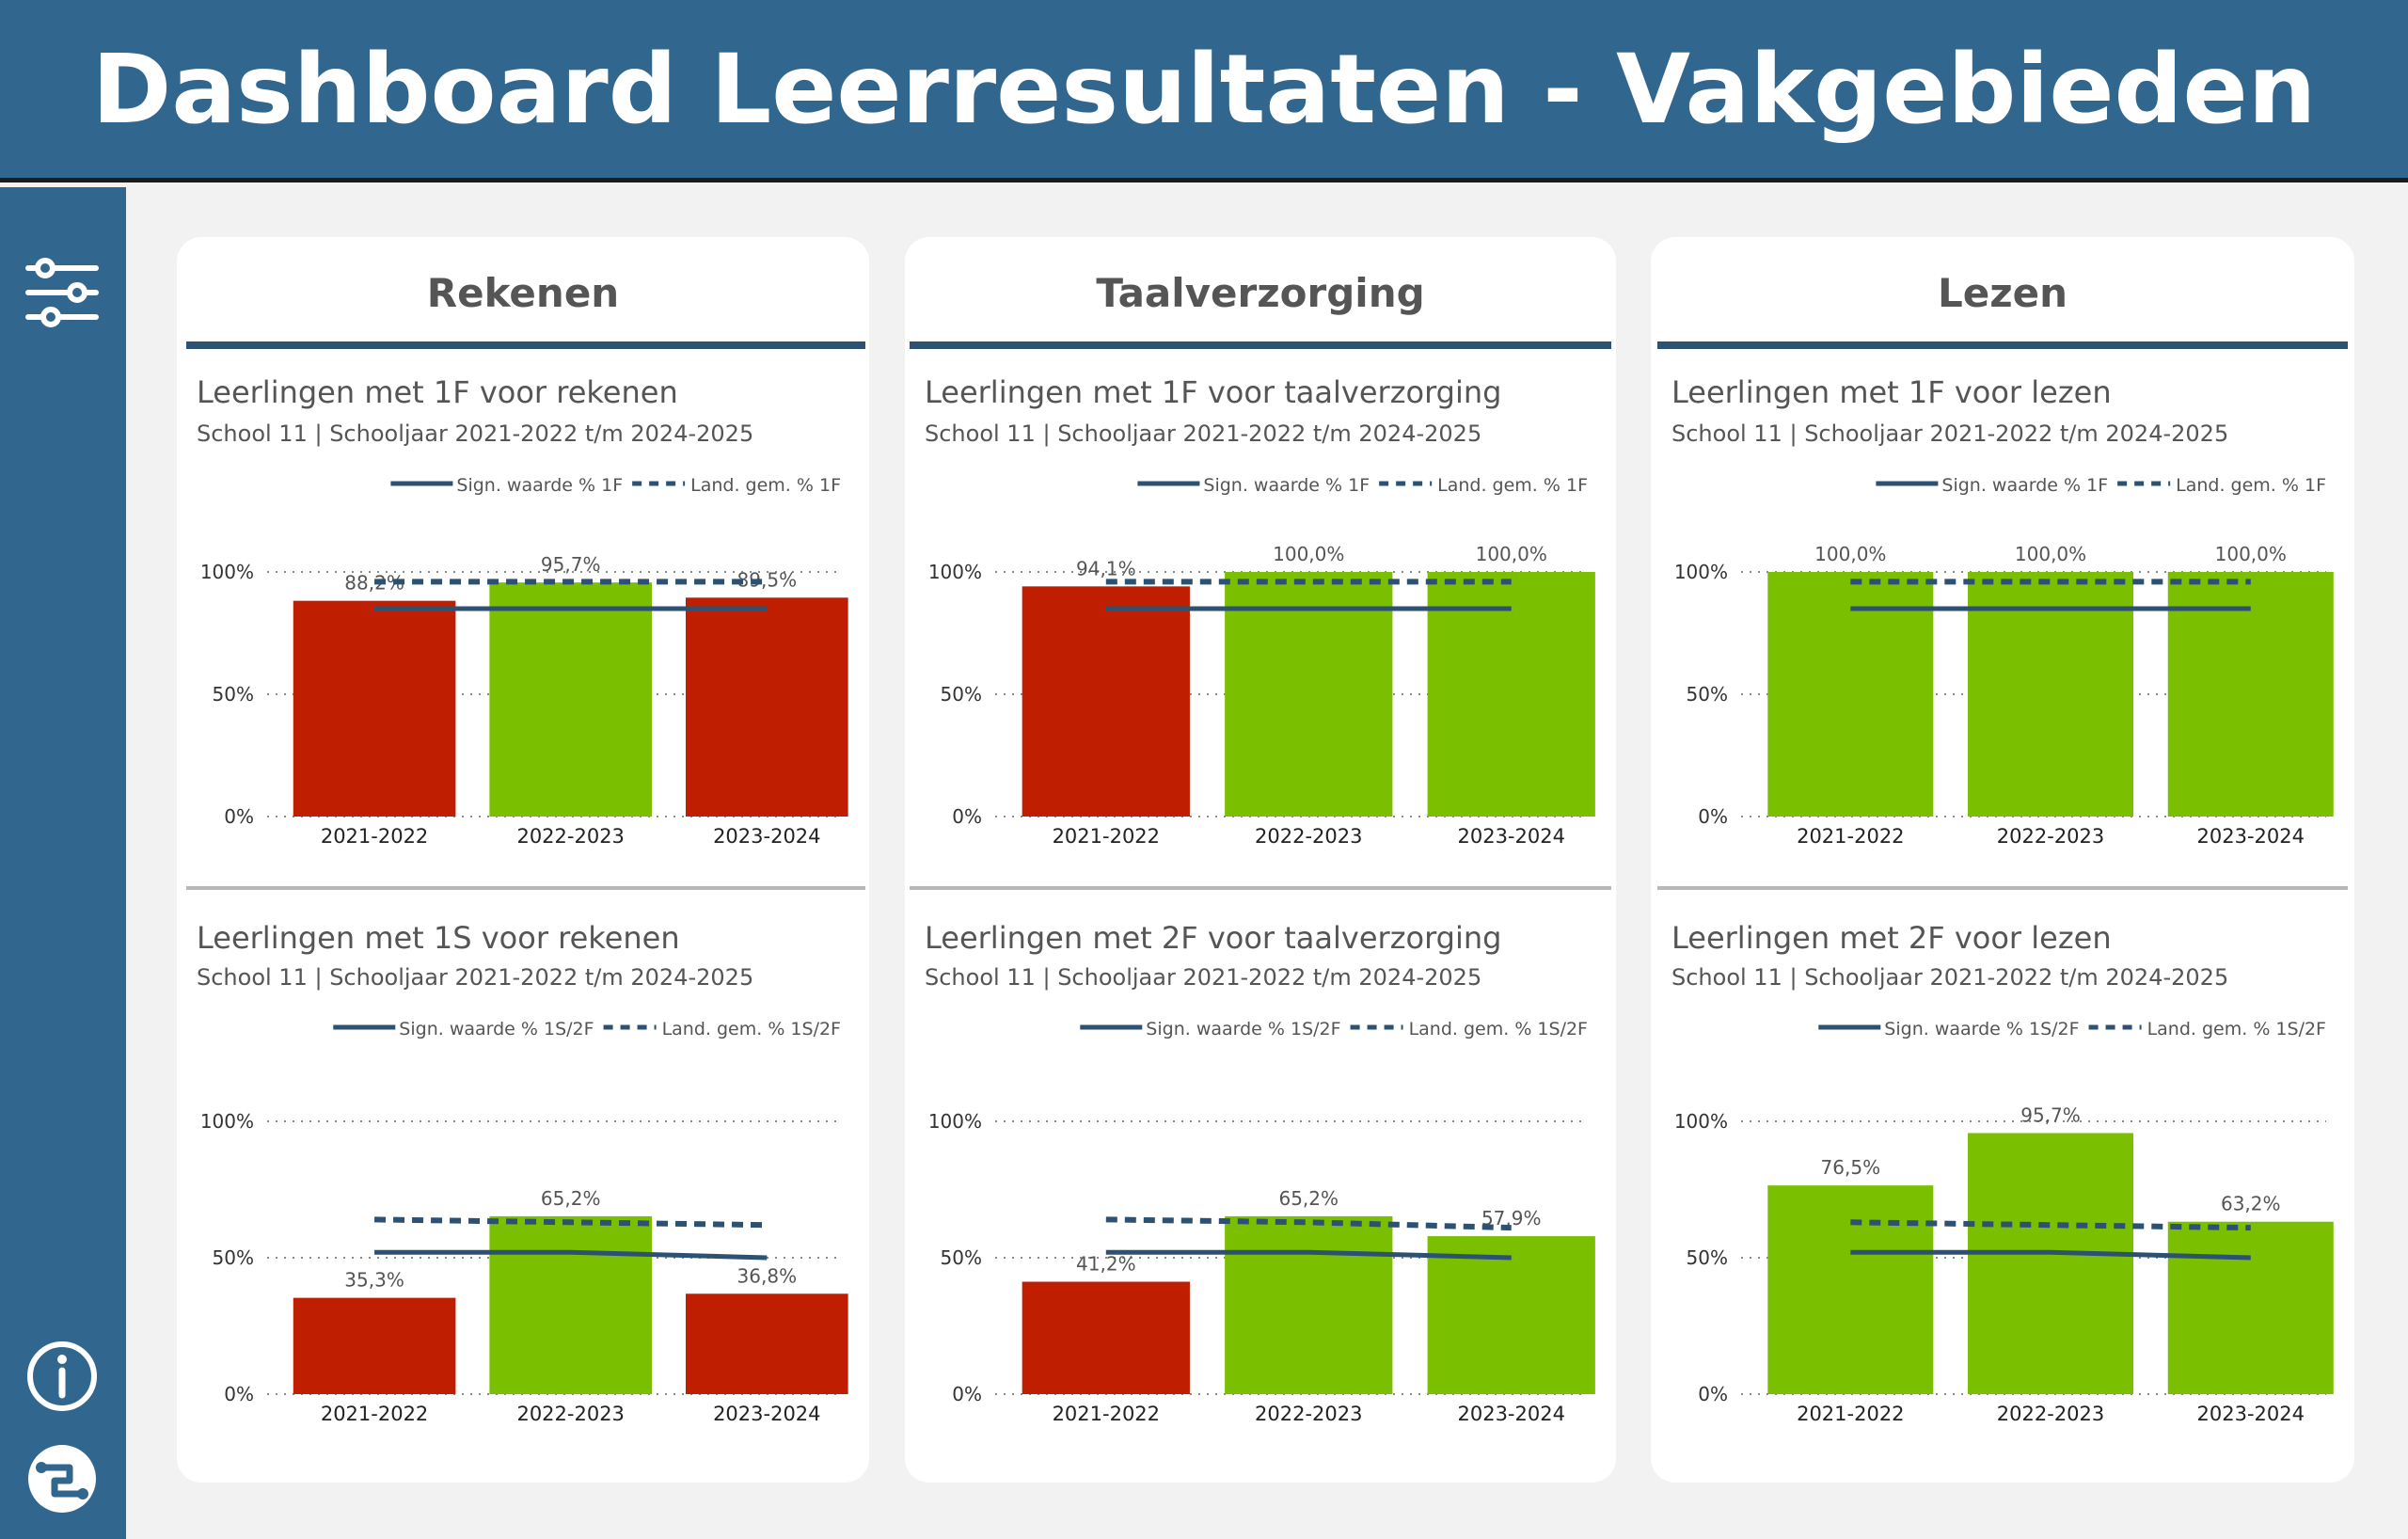 The height and width of the screenshot is (1539, 2408). Describe the element at coordinates (1892, 392) in the screenshot. I see `chart-title: Leerlingen met 1F voor lezen` at that location.